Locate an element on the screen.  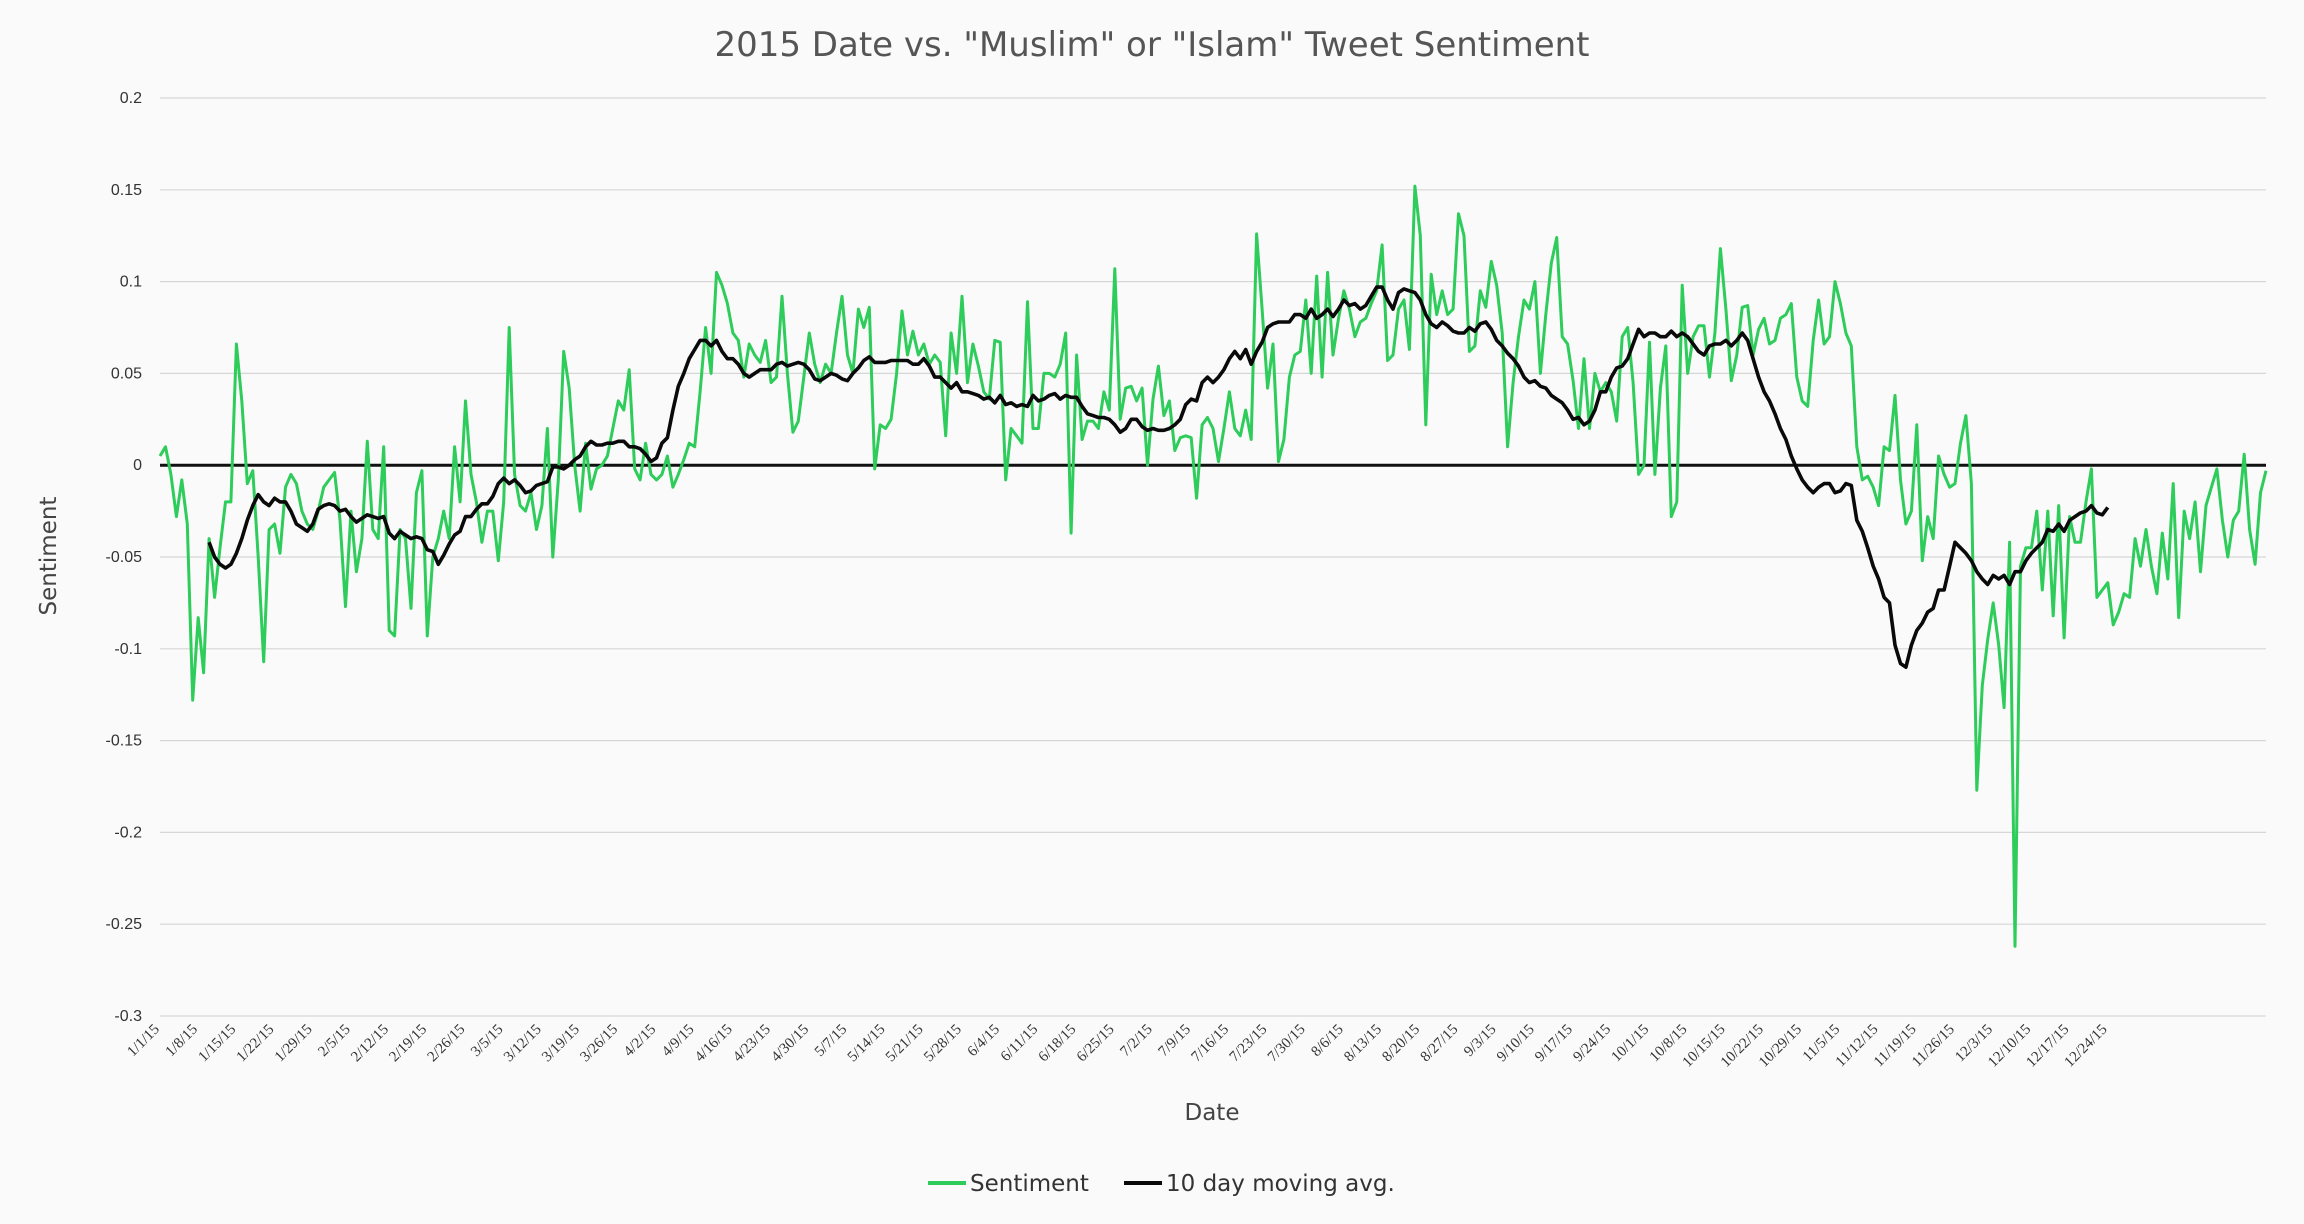
x-tick-label: 1/29/15 is located at coordinates (294, 1044).